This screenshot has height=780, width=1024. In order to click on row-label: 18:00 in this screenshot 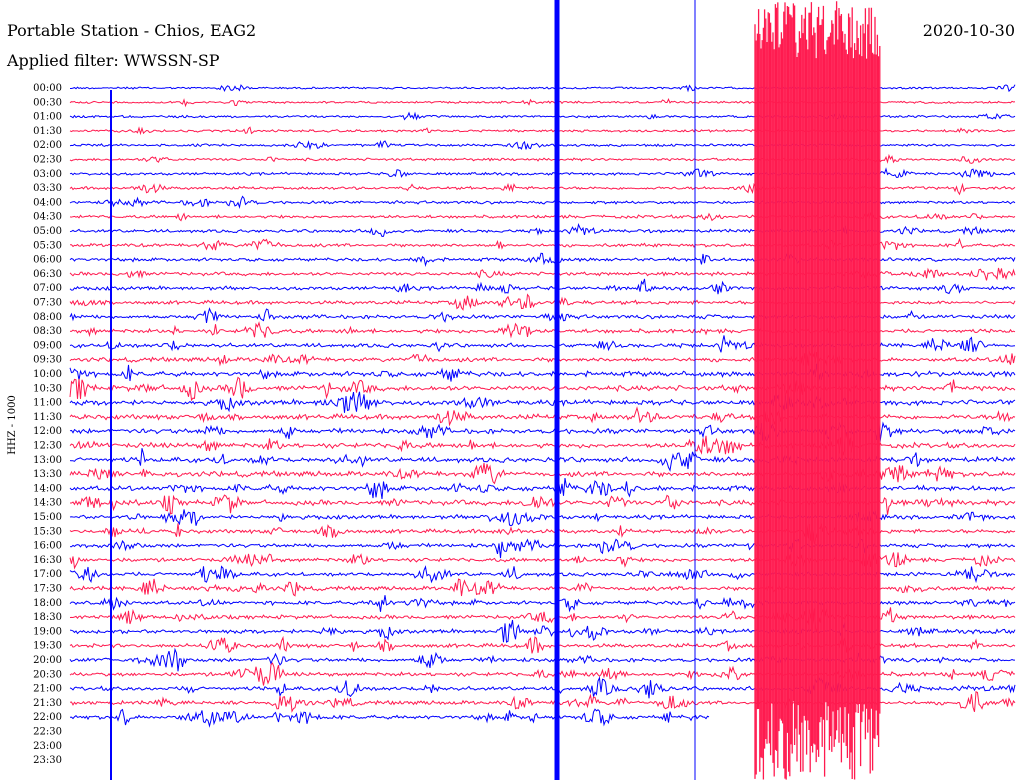, I will do `click(47, 603)`.